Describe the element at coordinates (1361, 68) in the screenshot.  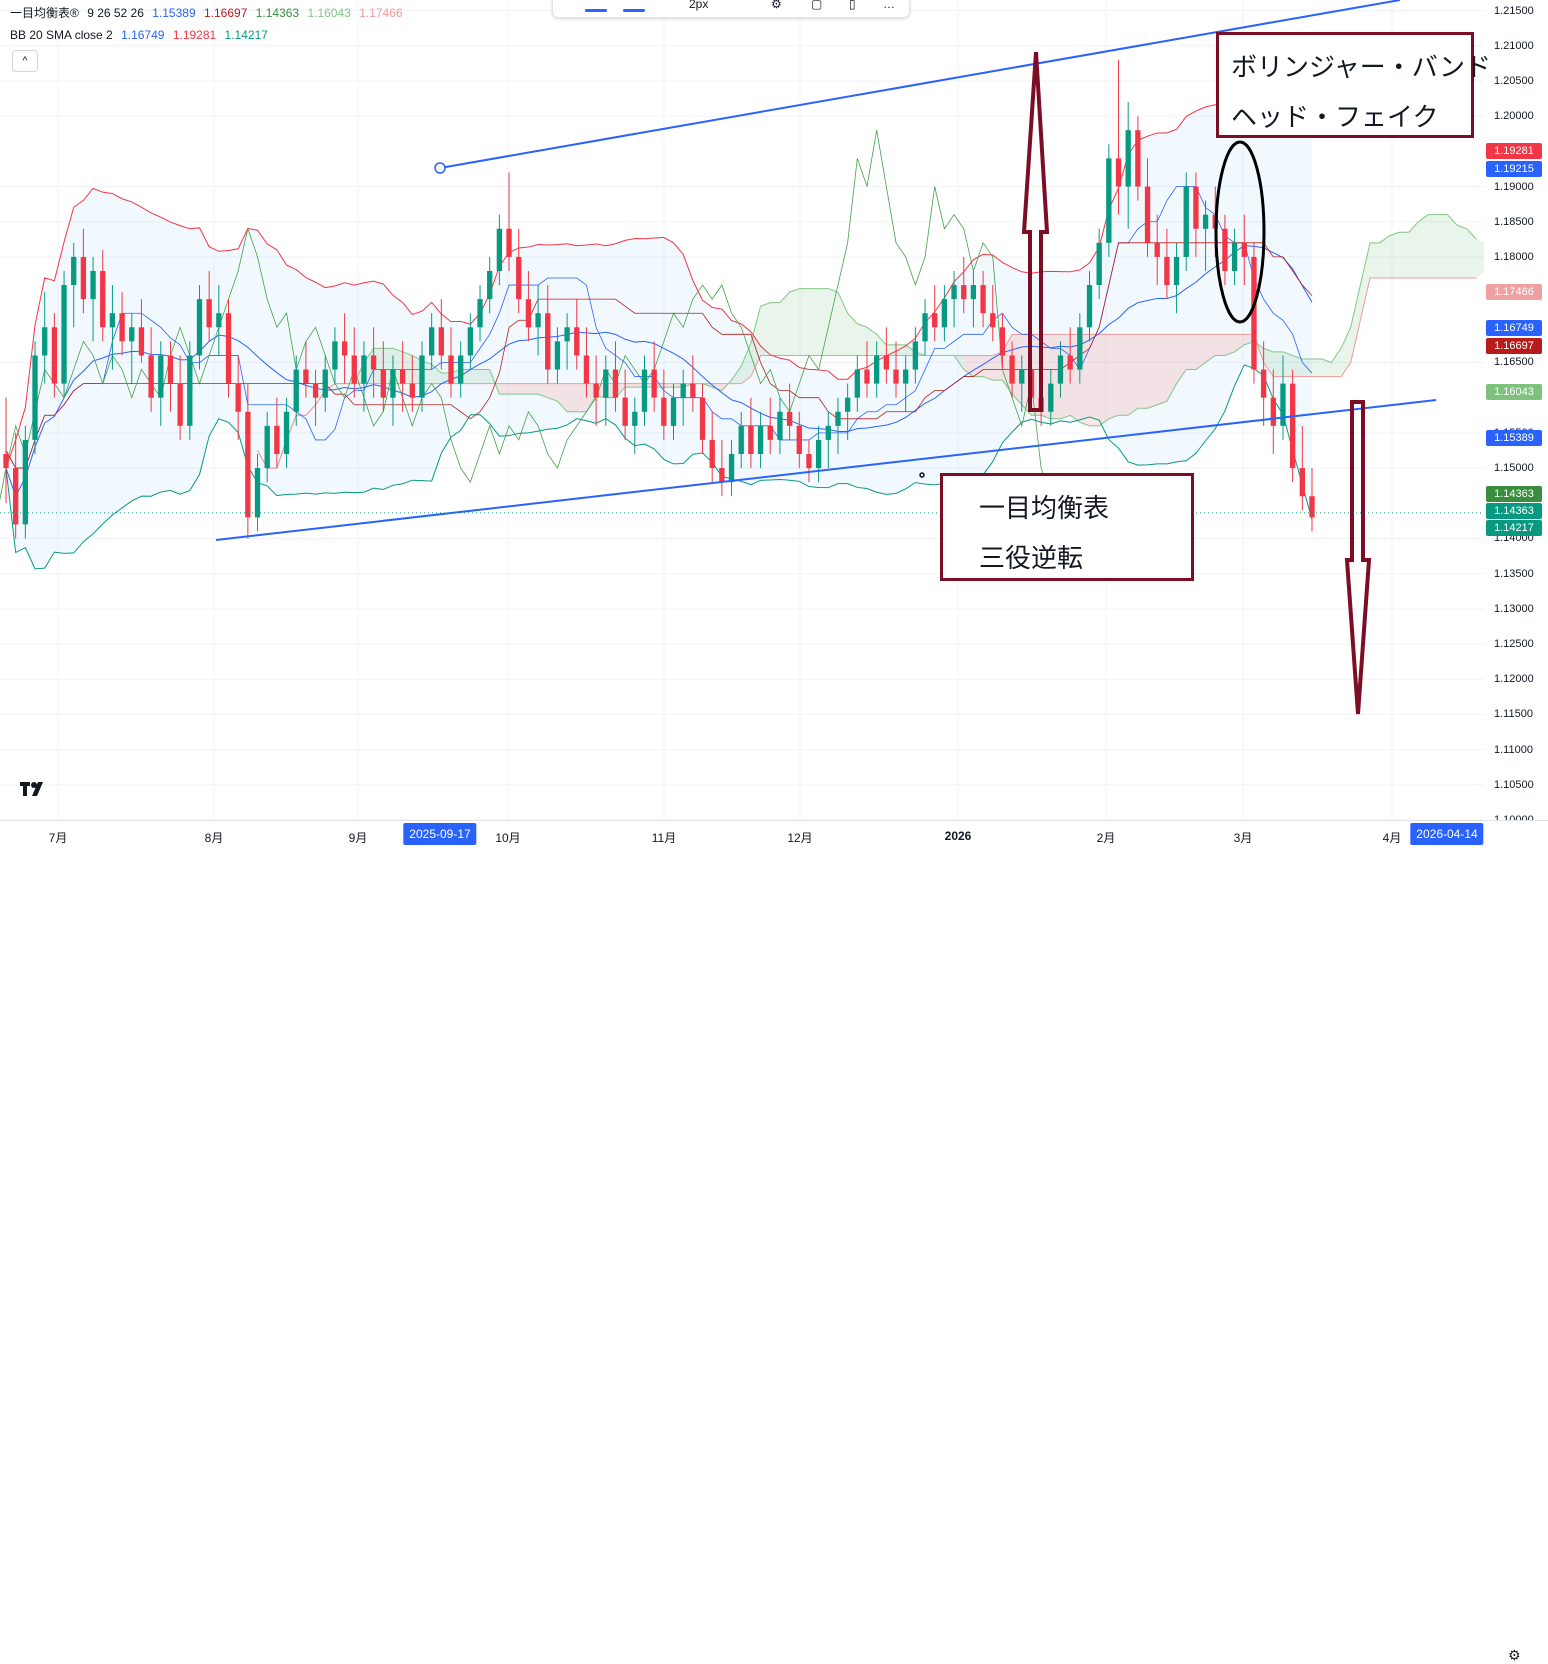
I see `bollinger-note-line-1: ボリンジャー・バンド` at that location.